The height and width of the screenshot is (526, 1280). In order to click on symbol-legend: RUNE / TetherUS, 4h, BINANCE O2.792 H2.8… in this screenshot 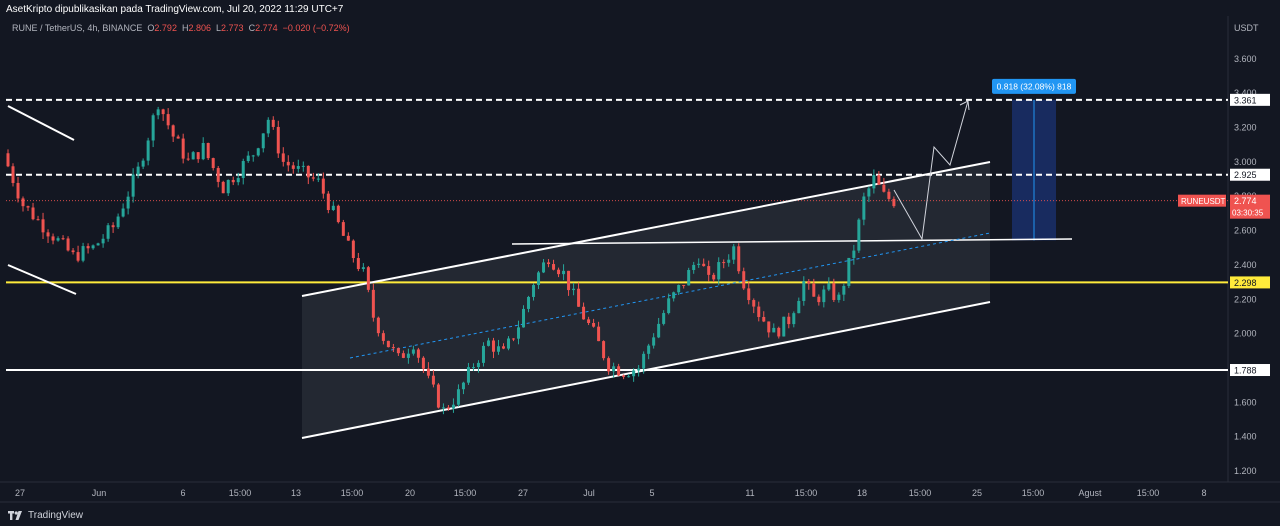, I will do `click(181, 28)`.